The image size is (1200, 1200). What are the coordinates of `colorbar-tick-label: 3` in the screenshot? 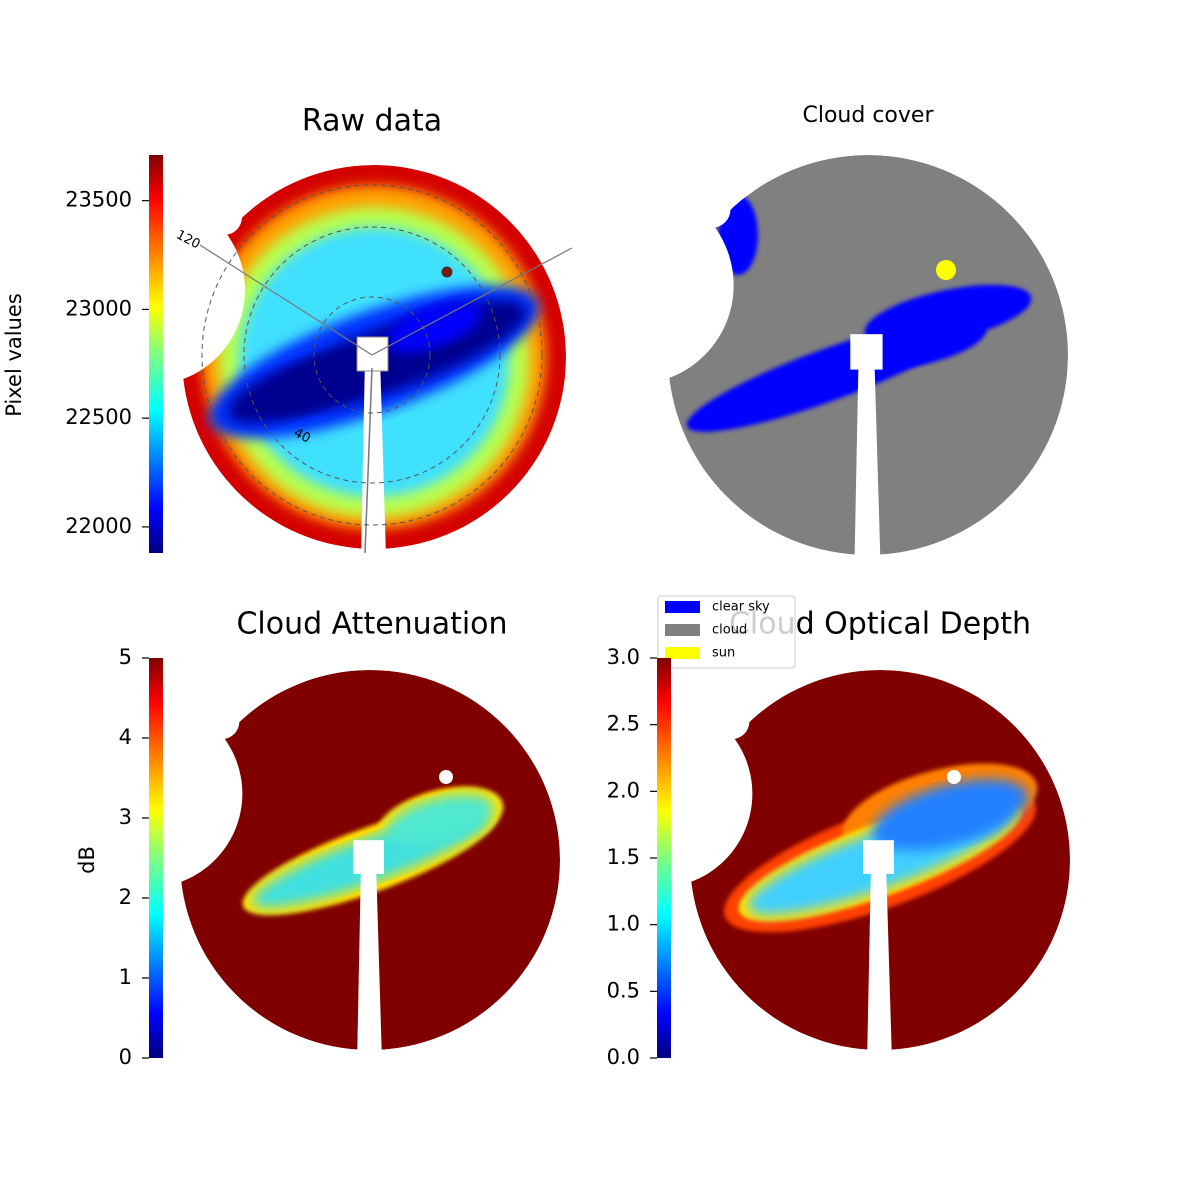 It's located at (125, 817).